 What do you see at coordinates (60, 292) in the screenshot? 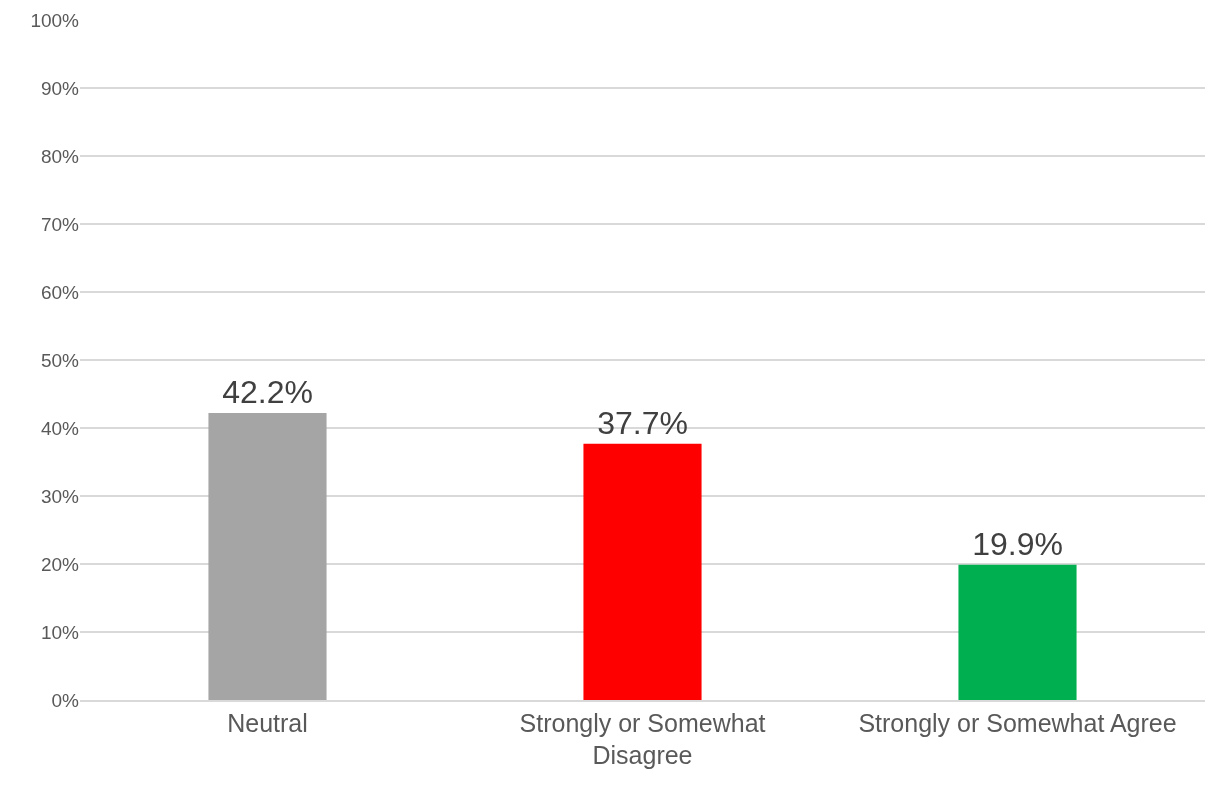
I see `y-tick-label: 60%` at bounding box center [60, 292].